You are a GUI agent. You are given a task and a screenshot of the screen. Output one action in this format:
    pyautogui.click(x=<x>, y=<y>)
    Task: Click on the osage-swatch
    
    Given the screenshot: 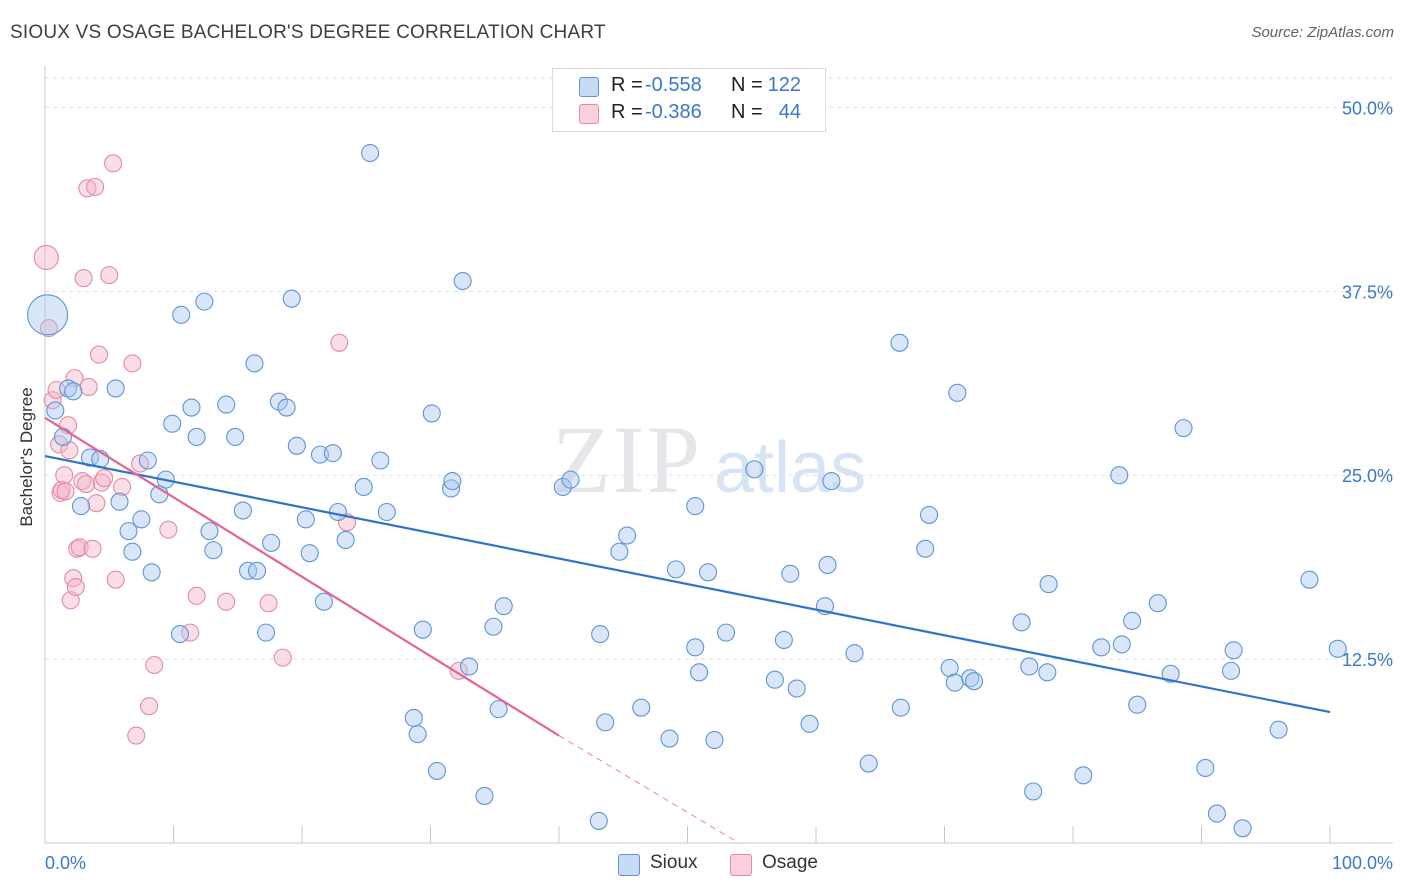 What is the action you would take?
    pyautogui.click(x=589, y=114)
    